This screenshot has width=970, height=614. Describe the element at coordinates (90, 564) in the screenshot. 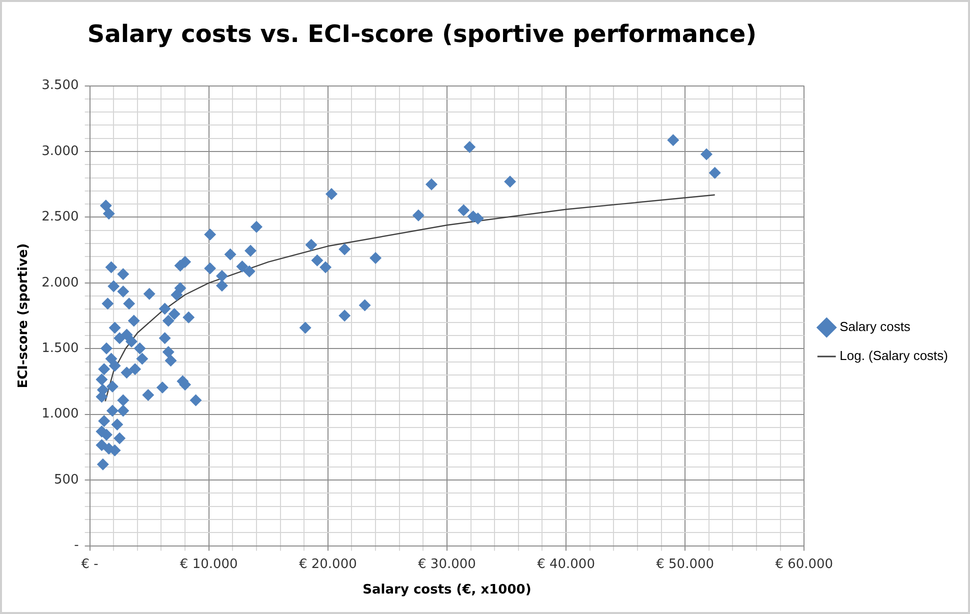

I see `x-tick-label: € -` at that location.